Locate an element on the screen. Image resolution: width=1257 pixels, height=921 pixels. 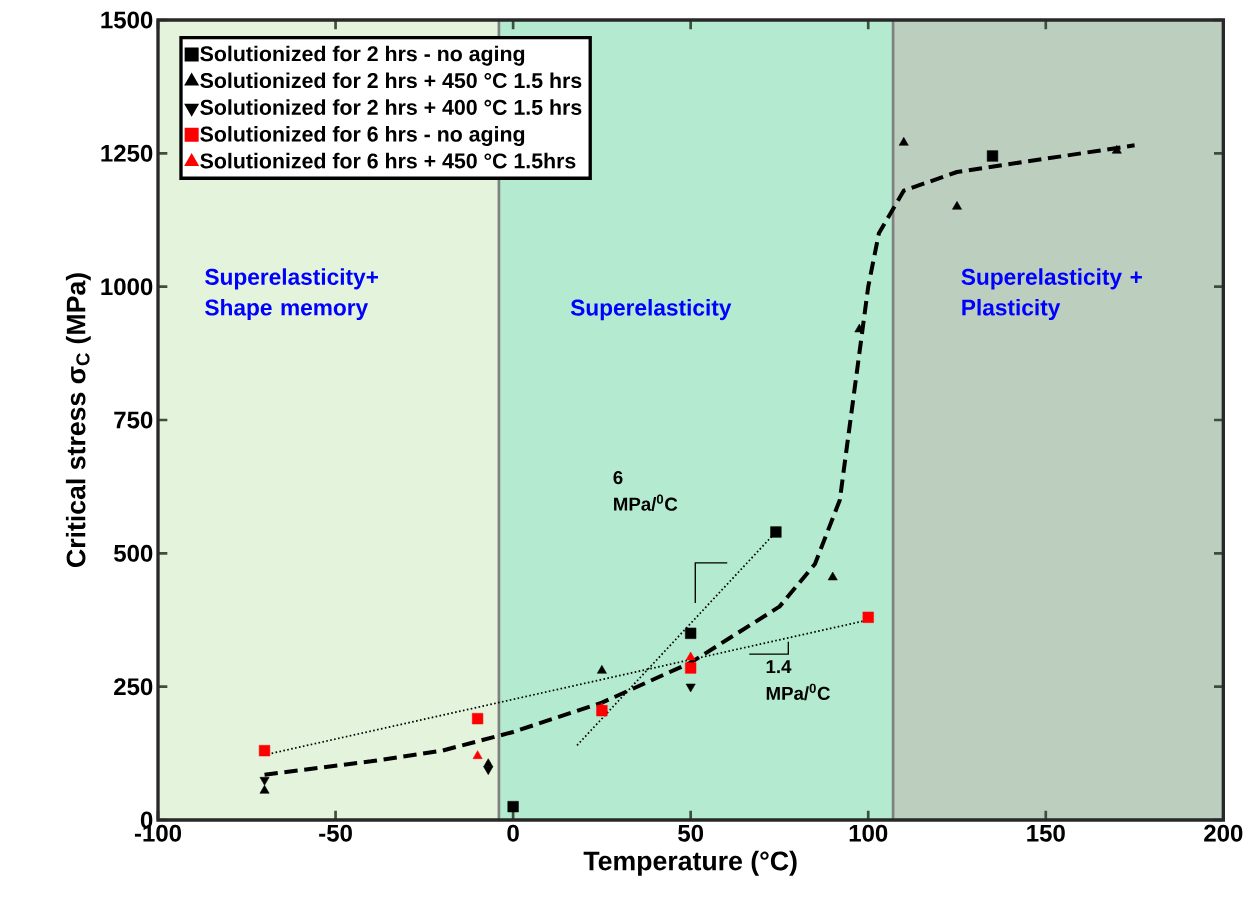
legend-label: Solutionized for 2 hrs - no aging is located at coordinates (362, 55).